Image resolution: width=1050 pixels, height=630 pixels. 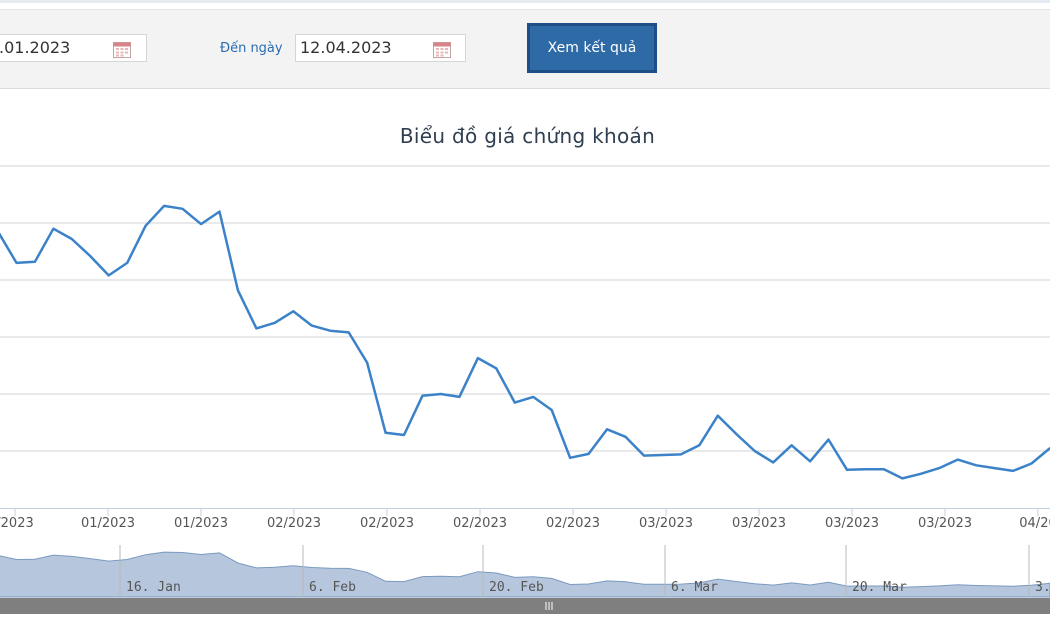 What do you see at coordinates (153, 587) in the screenshot?
I see `navigator-label: 16. Jan` at bounding box center [153, 587].